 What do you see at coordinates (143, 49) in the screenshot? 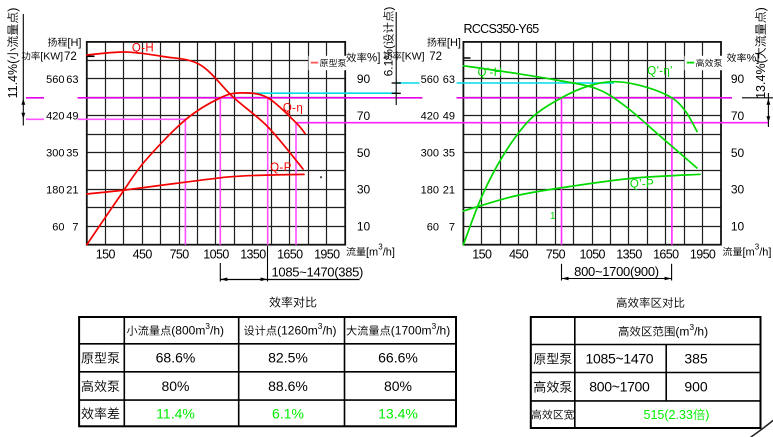
I see `svg-text: Q-H` at bounding box center [143, 49].